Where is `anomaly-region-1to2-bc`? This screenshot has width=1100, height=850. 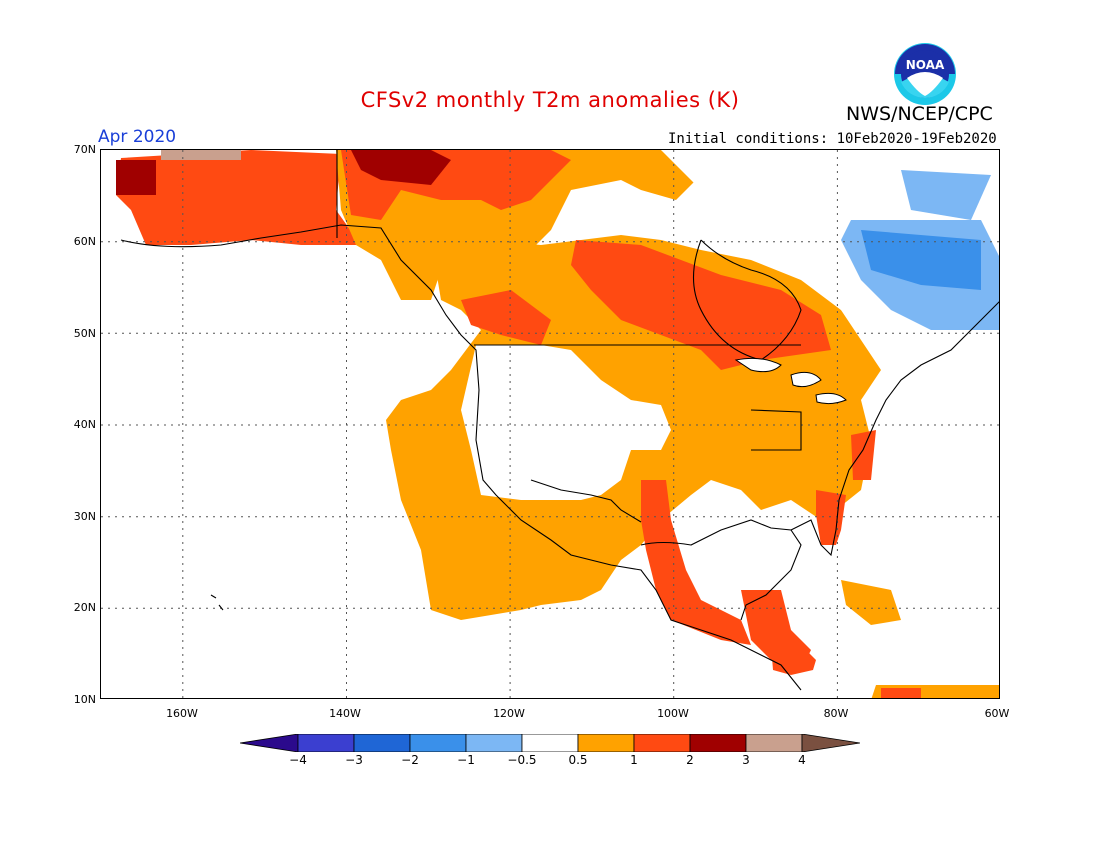
anomaly-region-1to2-bc is located at coordinates (506, 317).